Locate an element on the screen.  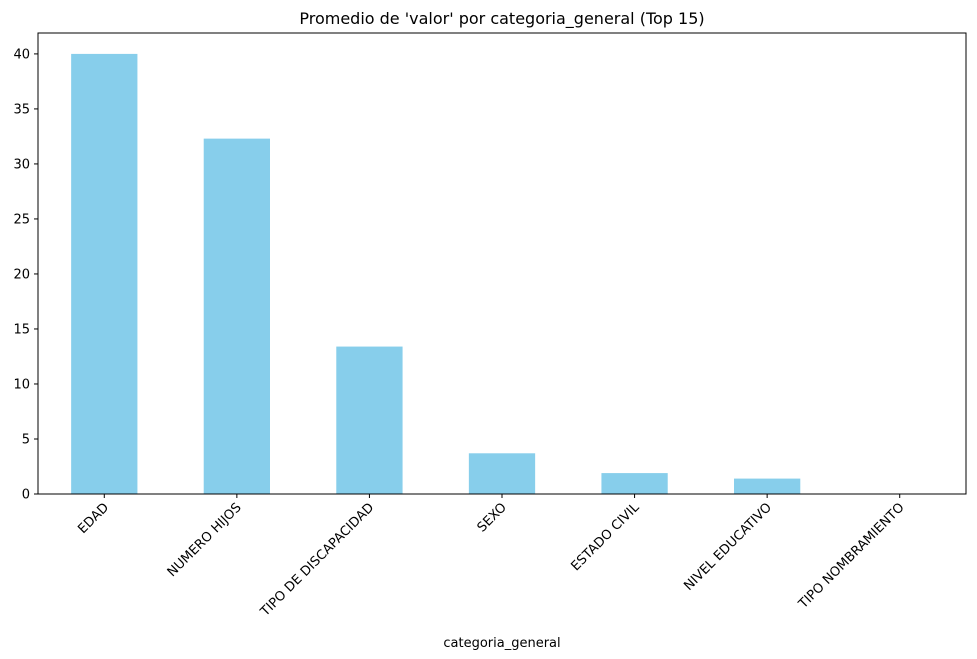
x-axis-label: categoria_general is located at coordinates (501, 643).